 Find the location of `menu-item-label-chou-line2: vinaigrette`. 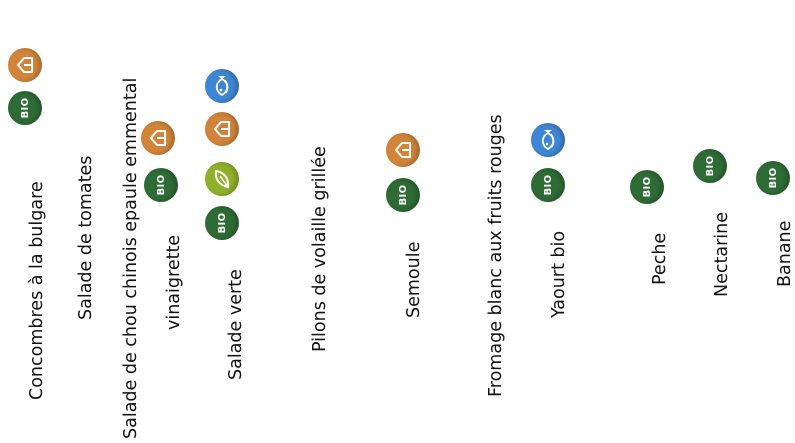

menu-item-label-chou-line2: vinaigrette is located at coordinates (174, 282).